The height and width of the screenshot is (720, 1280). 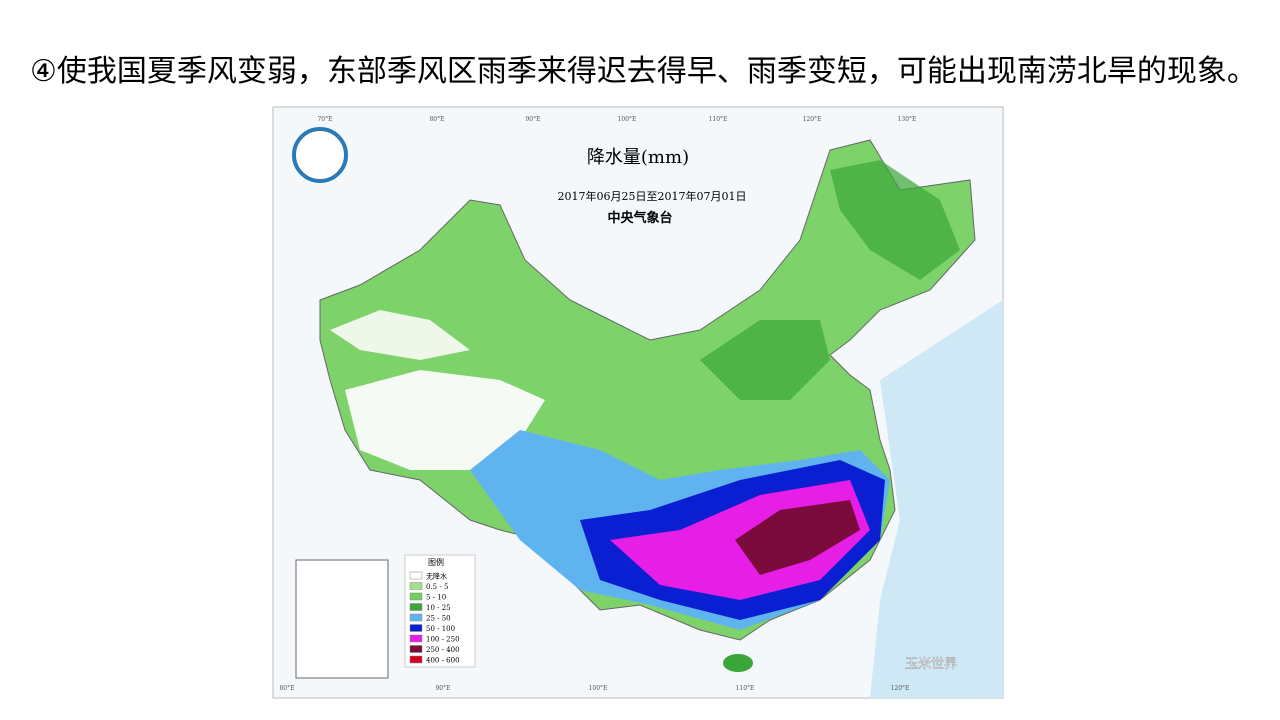 I want to click on legend-label: 100 - 250, so click(x=443, y=640).